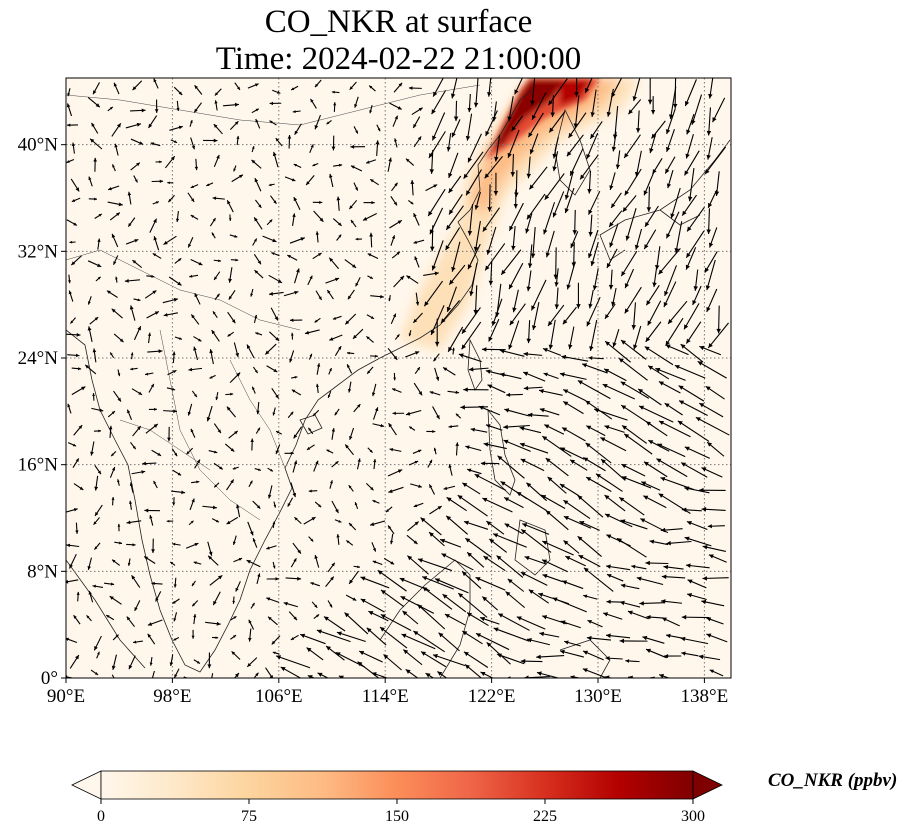 This screenshot has width=920, height=836. What do you see at coordinates (705, 696) in the screenshot?
I see `lon-tick-label-6: 138°E` at bounding box center [705, 696].